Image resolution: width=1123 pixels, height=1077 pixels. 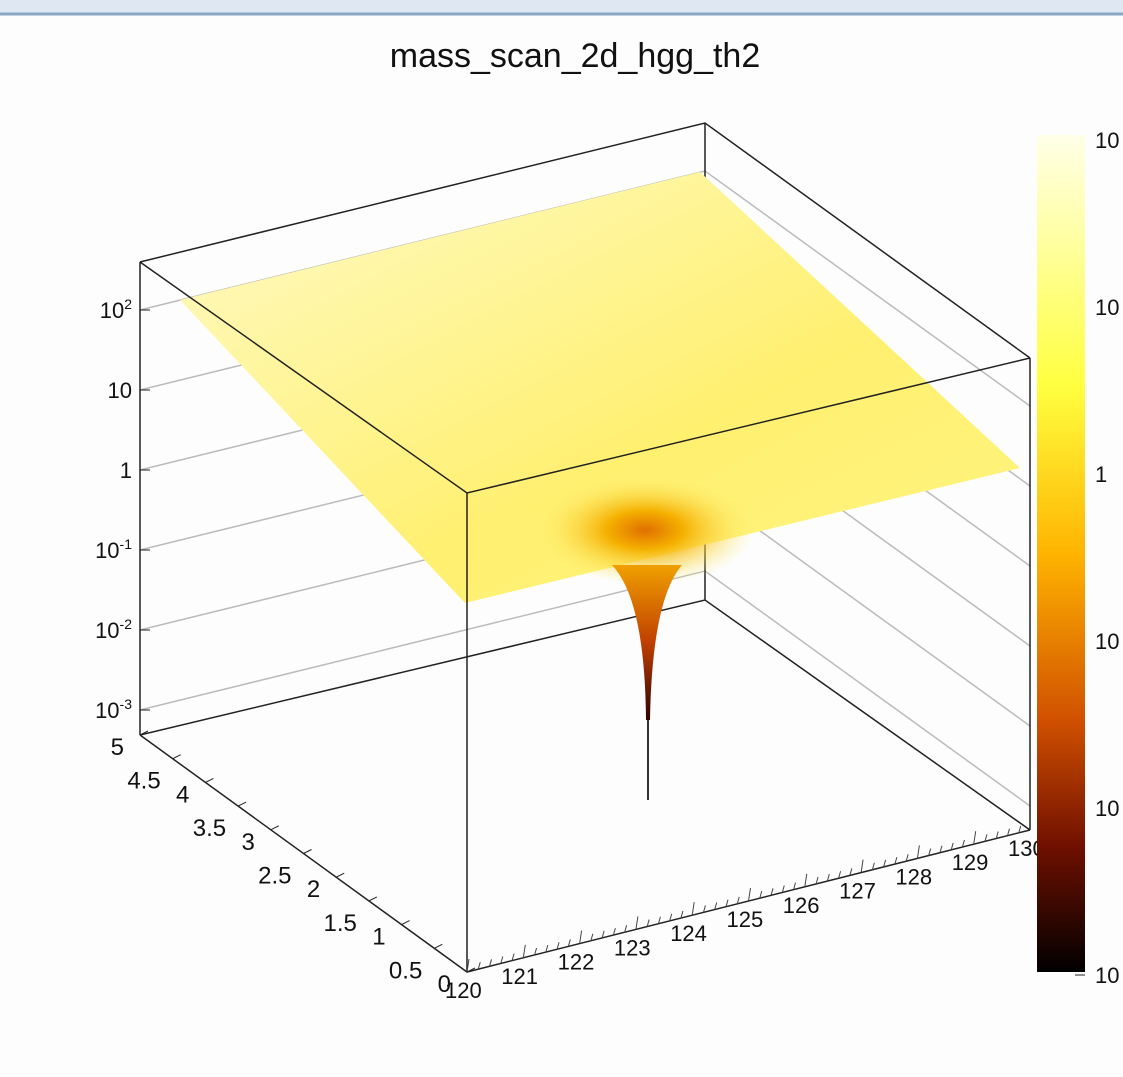 I want to click on z-tick-label: 1, so click(x=126, y=470).